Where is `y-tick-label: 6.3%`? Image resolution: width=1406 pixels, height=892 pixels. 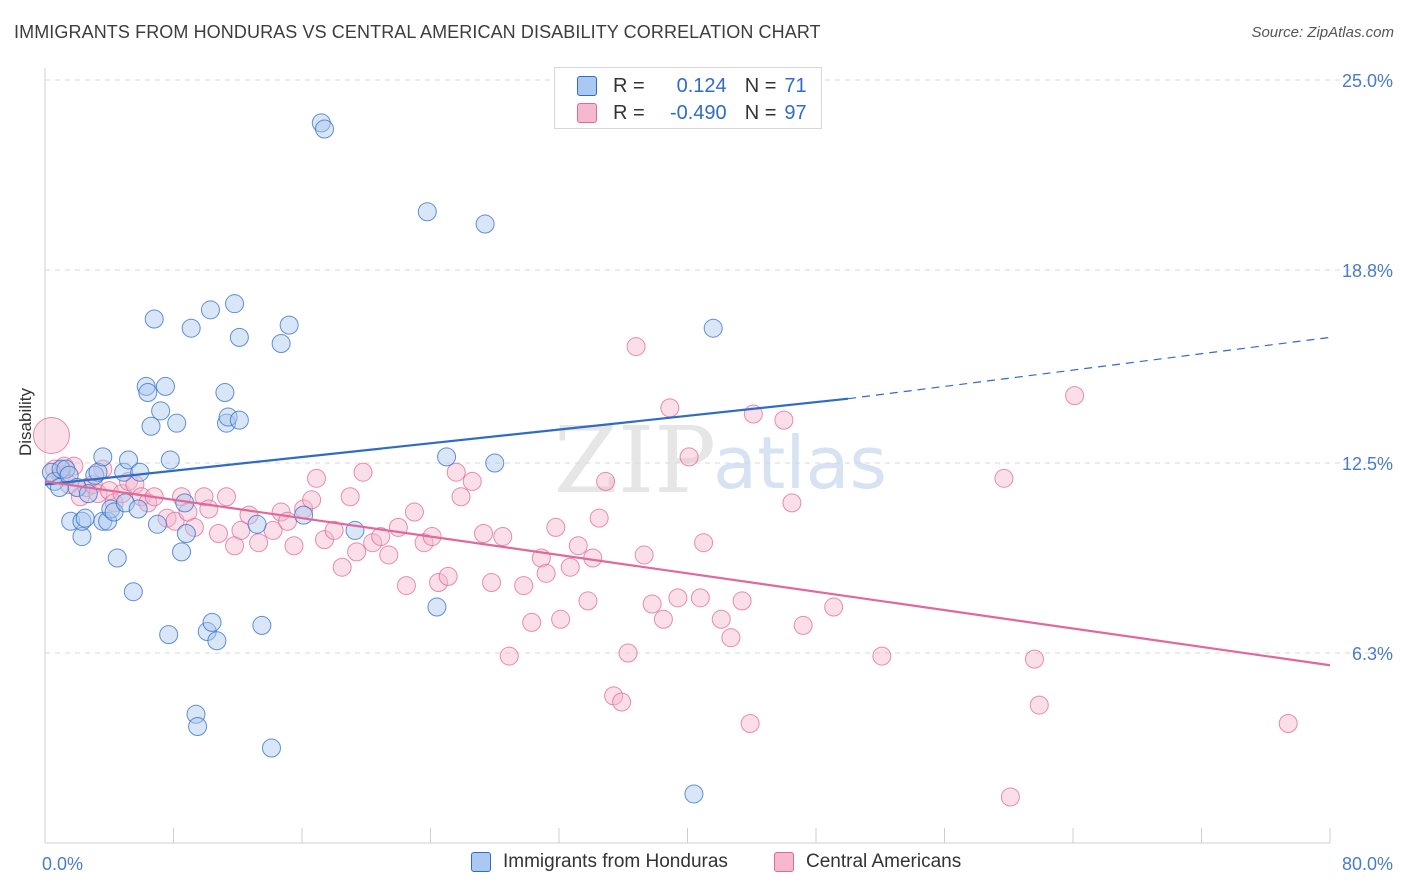 y-tick-label: 6.3% is located at coordinates (1372, 654).